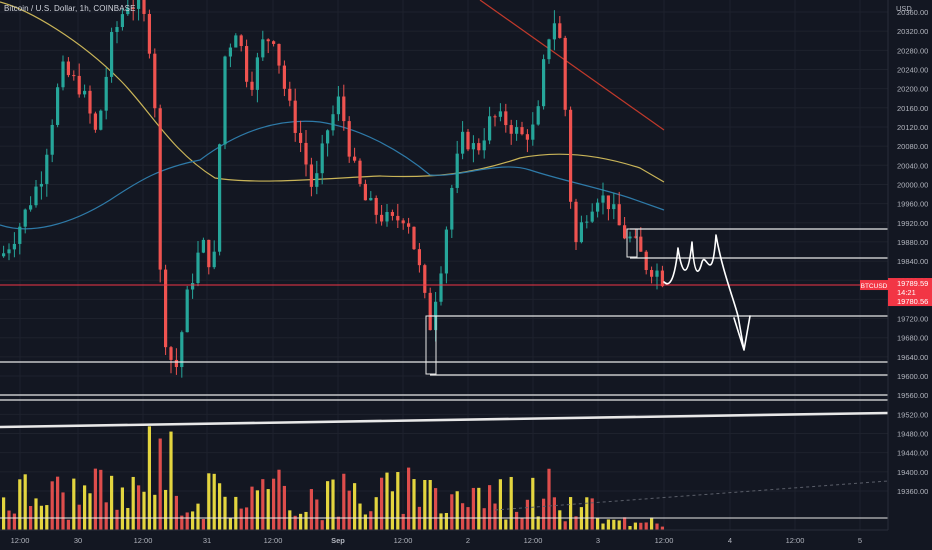  Describe the element at coordinates (332, 175) in the screenshot. I see `ma-fast-line` at that location.